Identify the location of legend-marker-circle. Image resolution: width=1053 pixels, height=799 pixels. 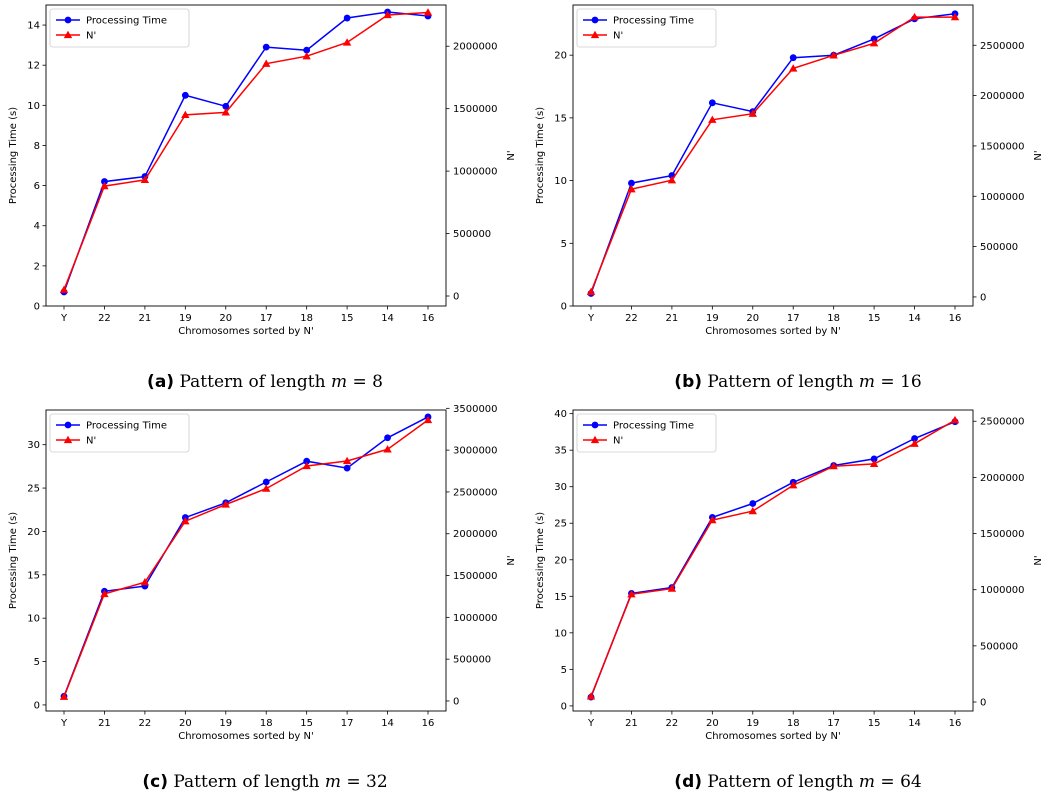
(595, 425).